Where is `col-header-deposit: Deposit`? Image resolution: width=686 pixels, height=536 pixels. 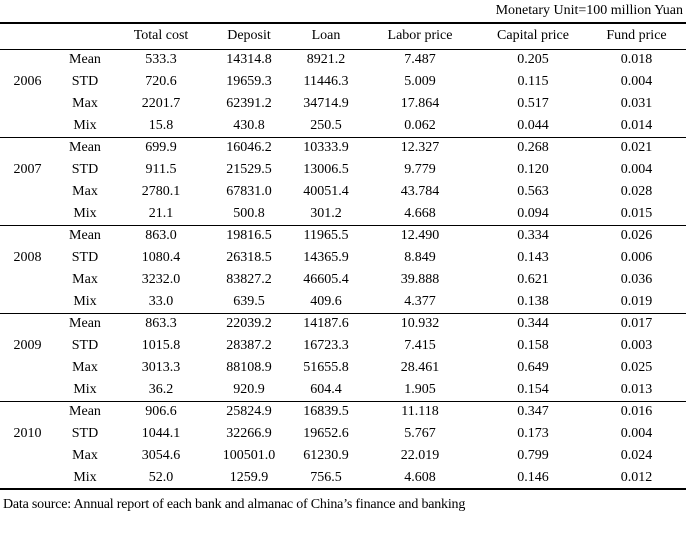 col-header-deposit: Deposit is located at coordinates (249, 36).